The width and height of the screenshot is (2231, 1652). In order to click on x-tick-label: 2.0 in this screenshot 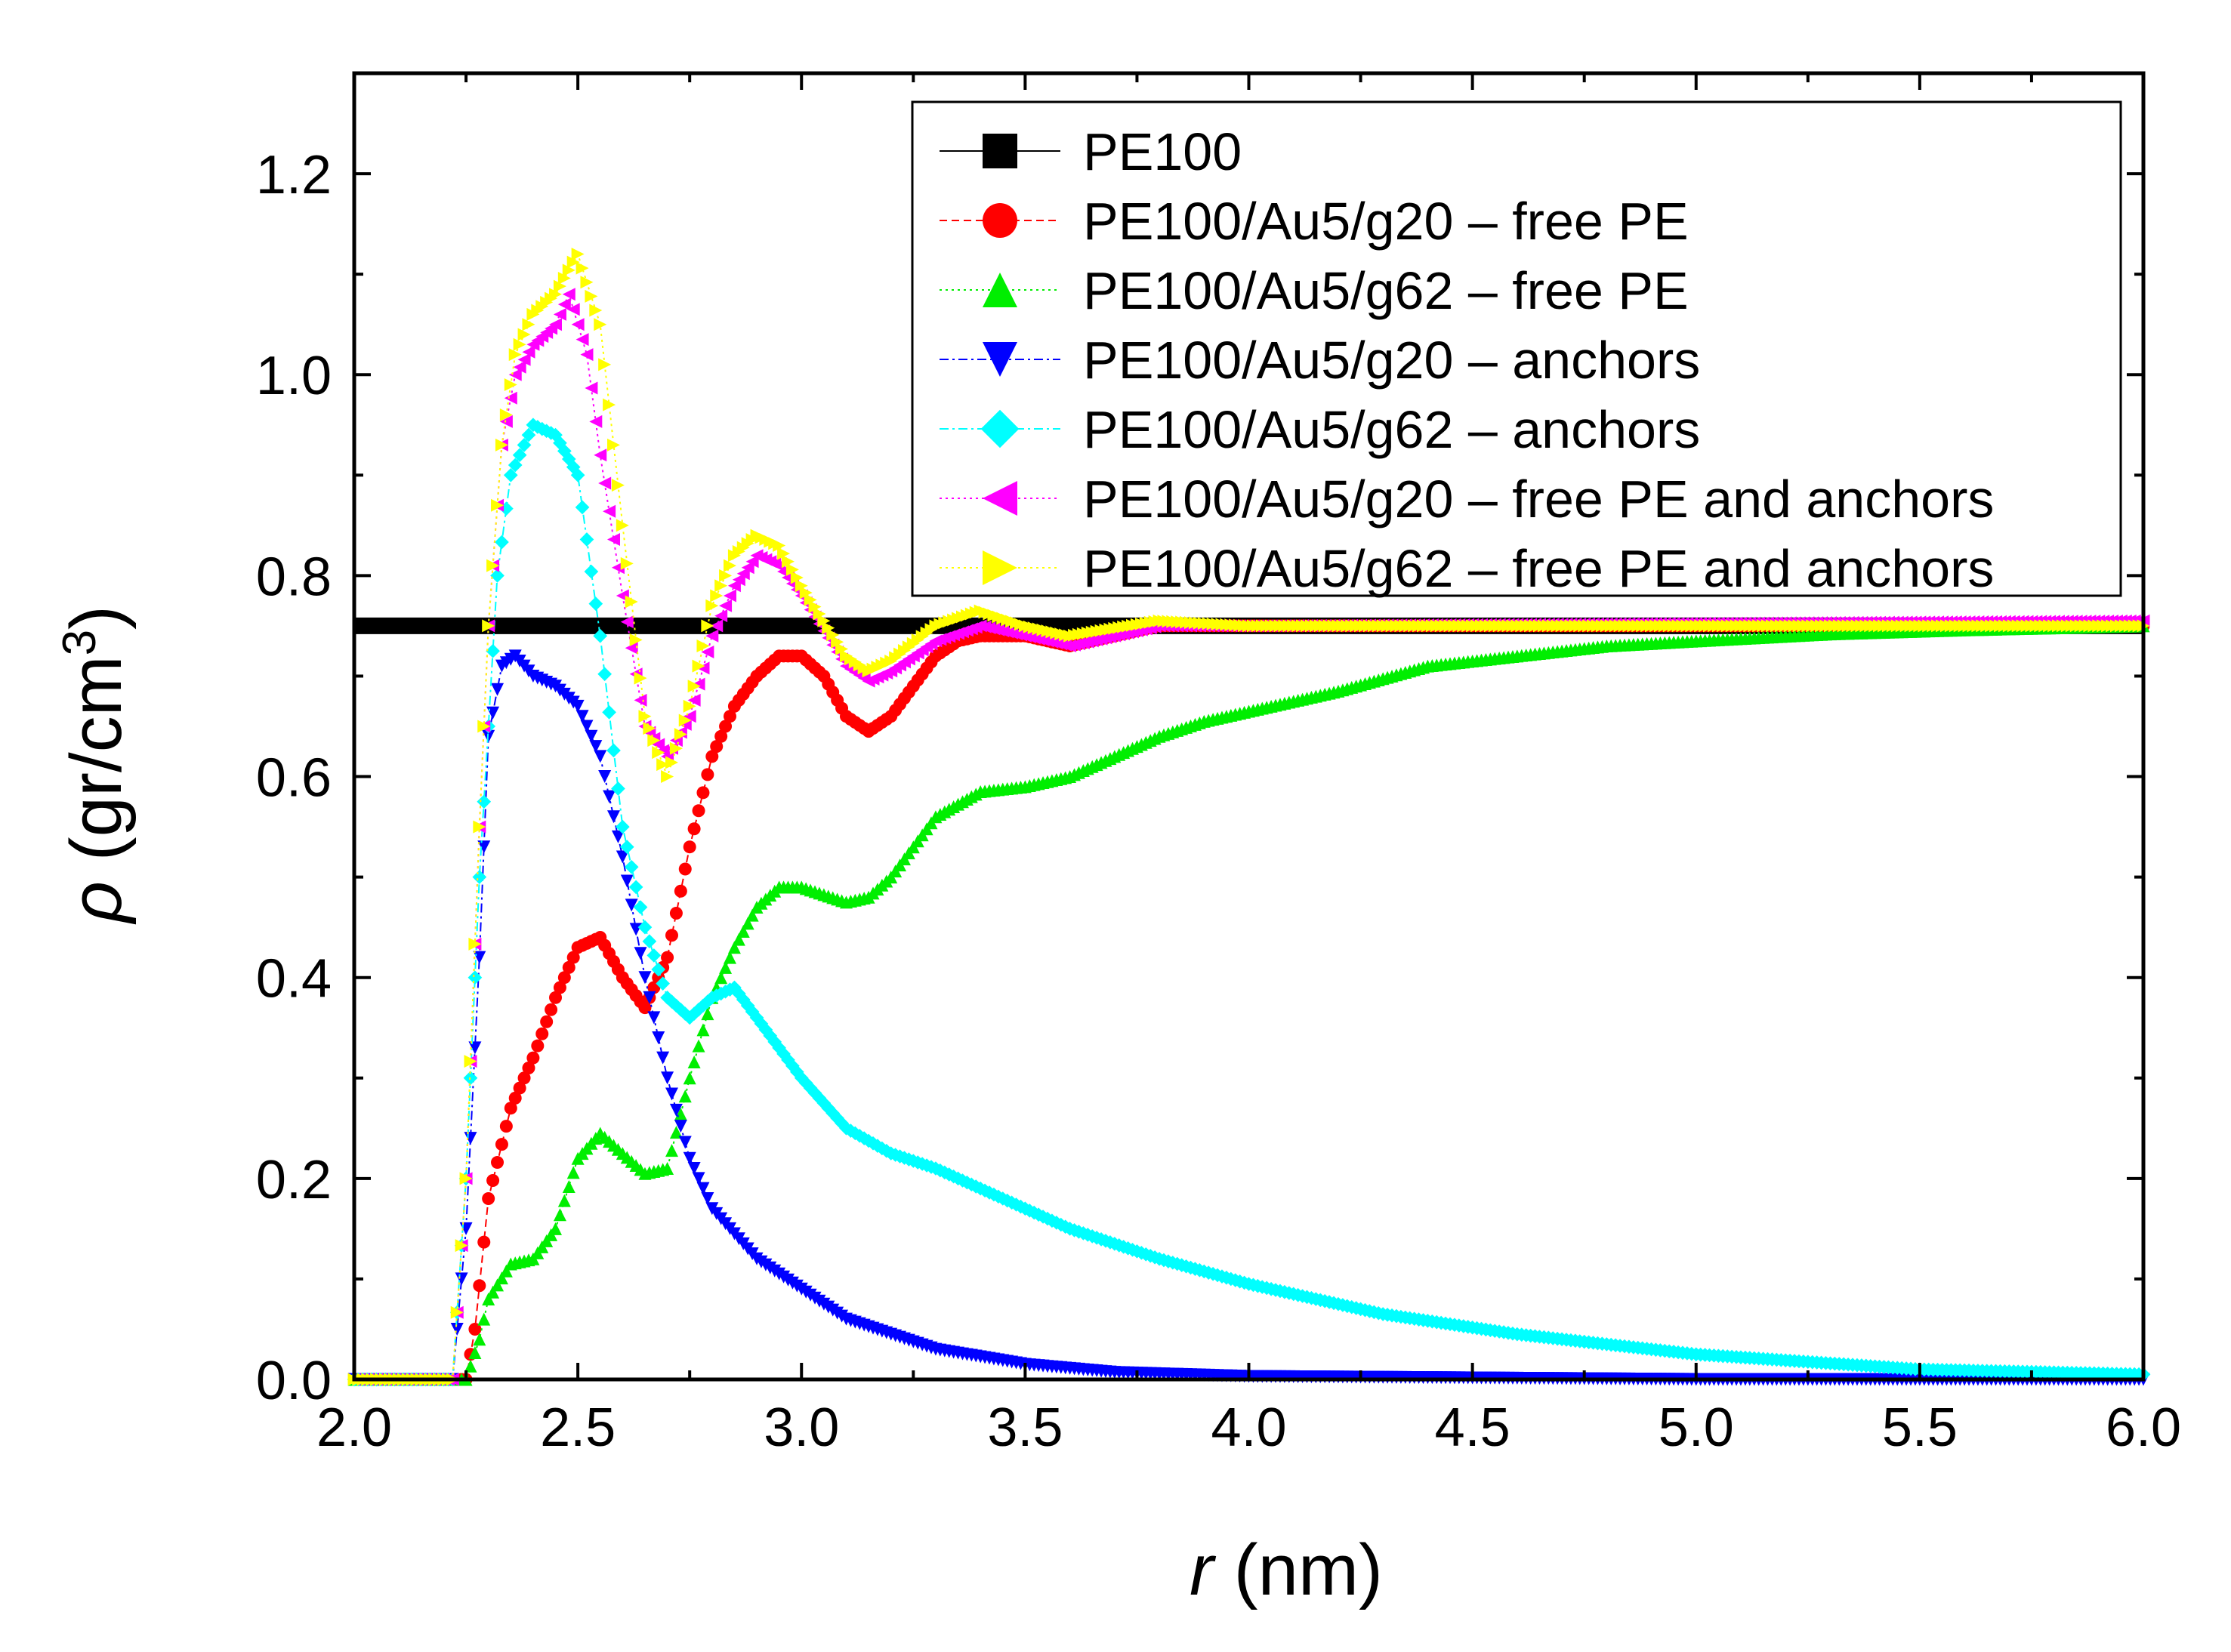, I will do `click(354, 1428)`.